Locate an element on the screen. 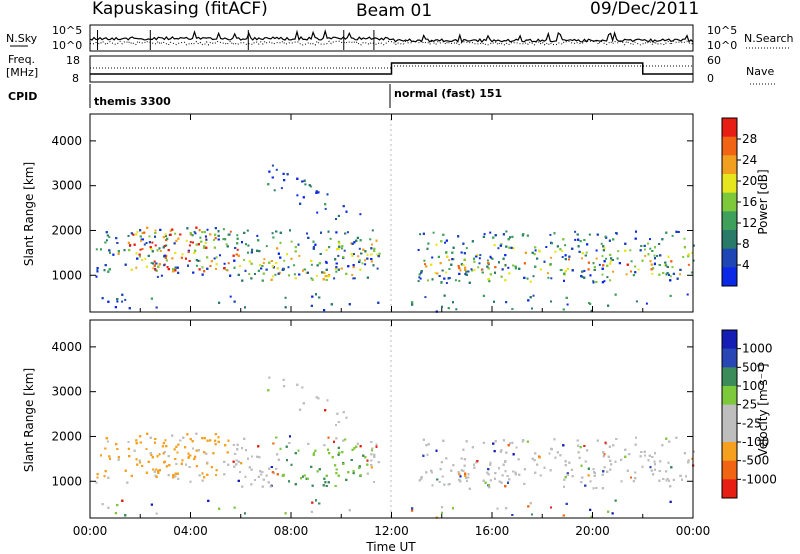 The width and height of the screenshot is (800, 554). noise-panel: N.Sky 10^5 10^0 10^5 10^0 N.Search is located at coordinates (400, 38).